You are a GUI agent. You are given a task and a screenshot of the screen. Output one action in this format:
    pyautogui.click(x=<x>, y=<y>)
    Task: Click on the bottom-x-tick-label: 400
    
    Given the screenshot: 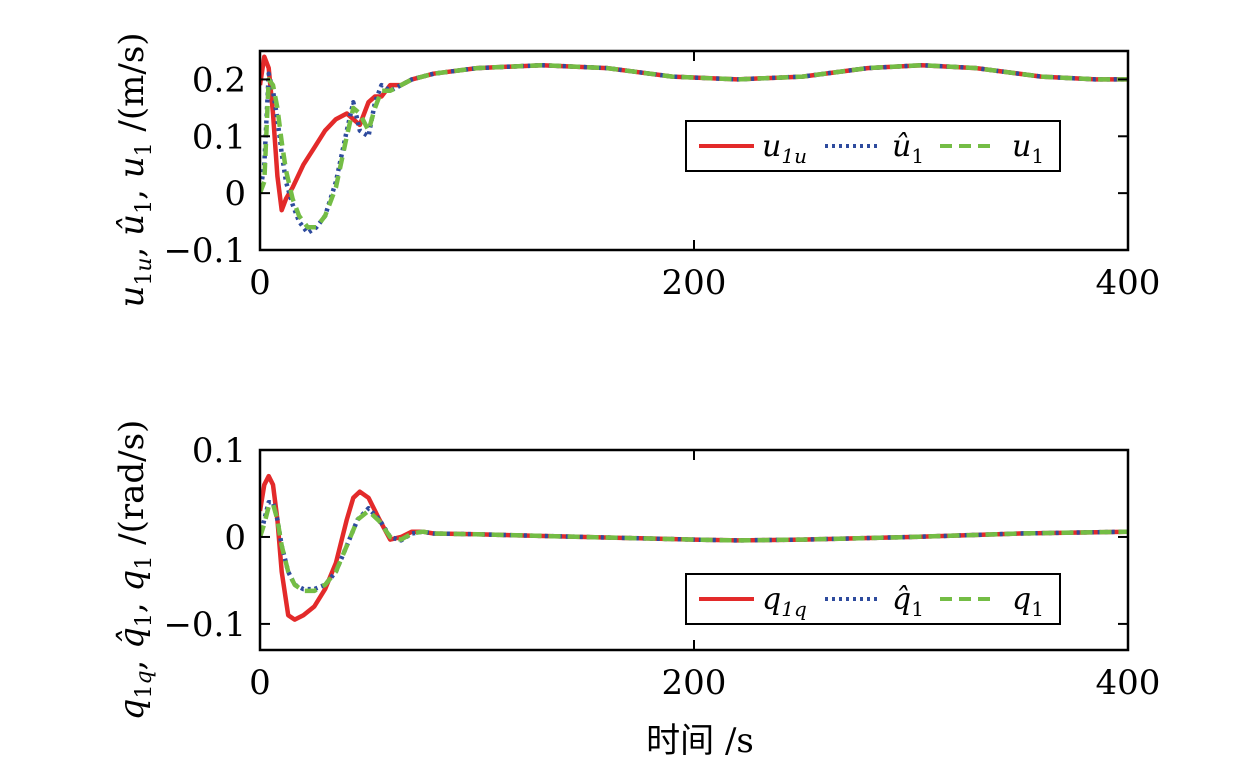 What is the action you would take?
    pyautogui.click(x=1128, y=683)
    